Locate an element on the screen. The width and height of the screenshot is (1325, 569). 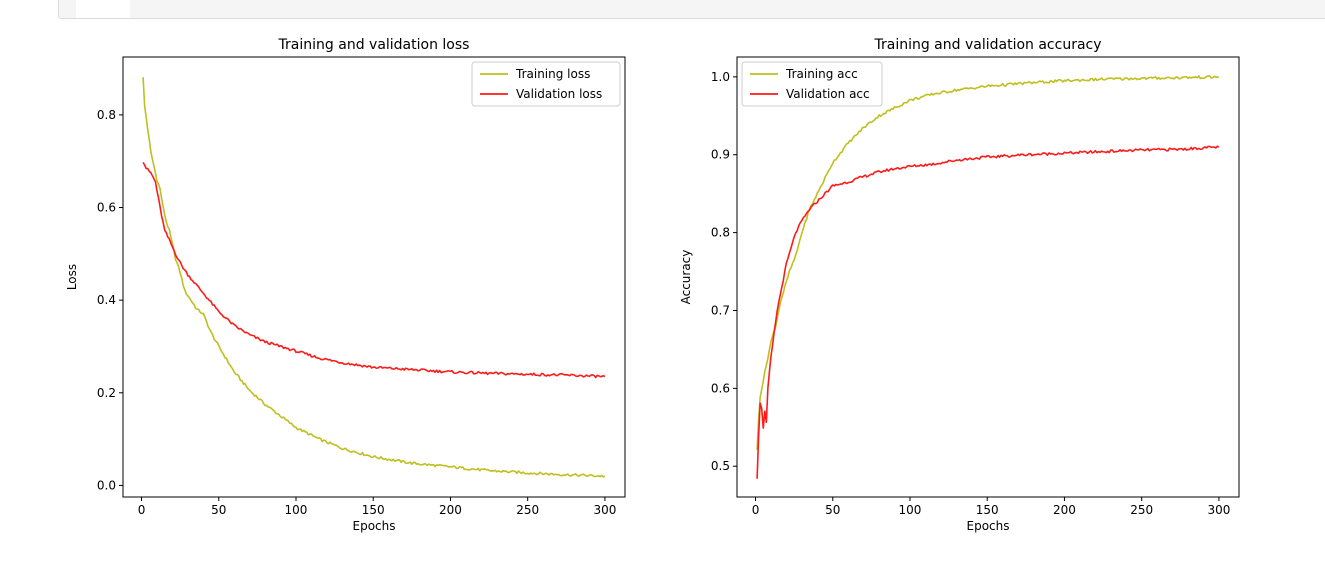
cell-prompt-gutter is located at coordinates (103, 9).